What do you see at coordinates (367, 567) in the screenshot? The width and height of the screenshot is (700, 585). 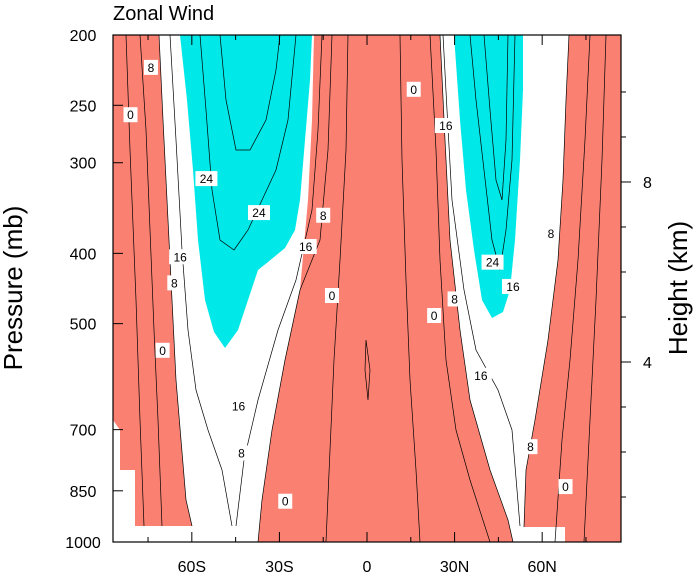 I see `x-tick-label: 0` at bounding box center [367, 567].